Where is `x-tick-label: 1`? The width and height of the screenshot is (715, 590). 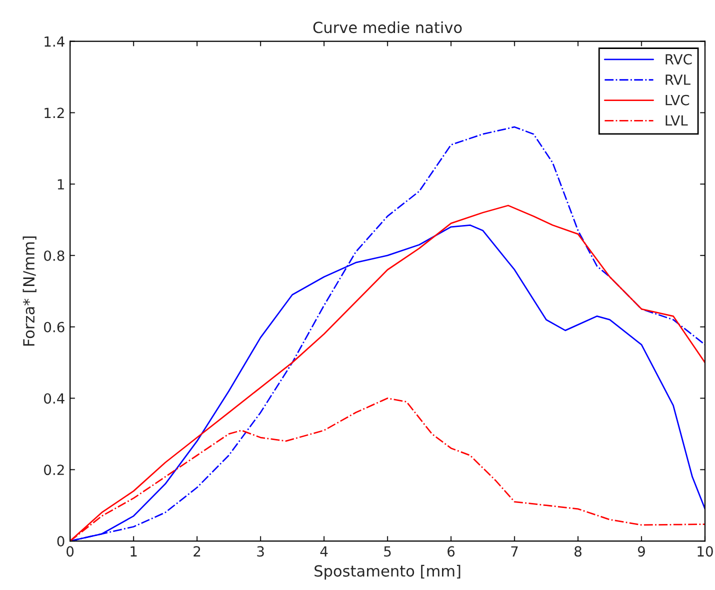
x-tick-label: 1 is located at coordinates (133, 551).